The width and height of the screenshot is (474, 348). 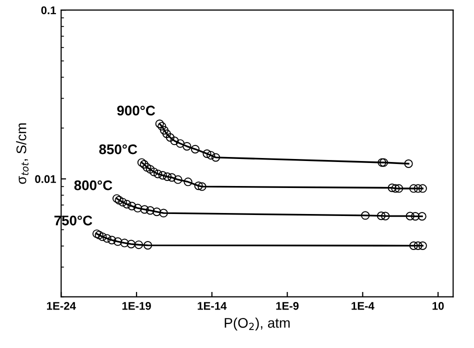 What do you see at coordinates (257, 324) in the screenshot?
I see `x-axis-title: P(O$_{2}$), atm` at bounding box center [257, 324].